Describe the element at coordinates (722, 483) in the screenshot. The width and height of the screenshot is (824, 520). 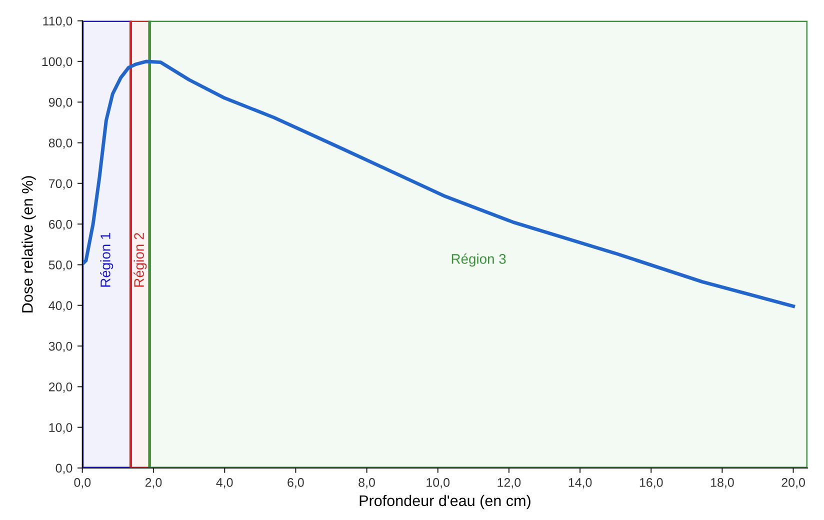
I see `x-tick-label: 18,0` at that location.